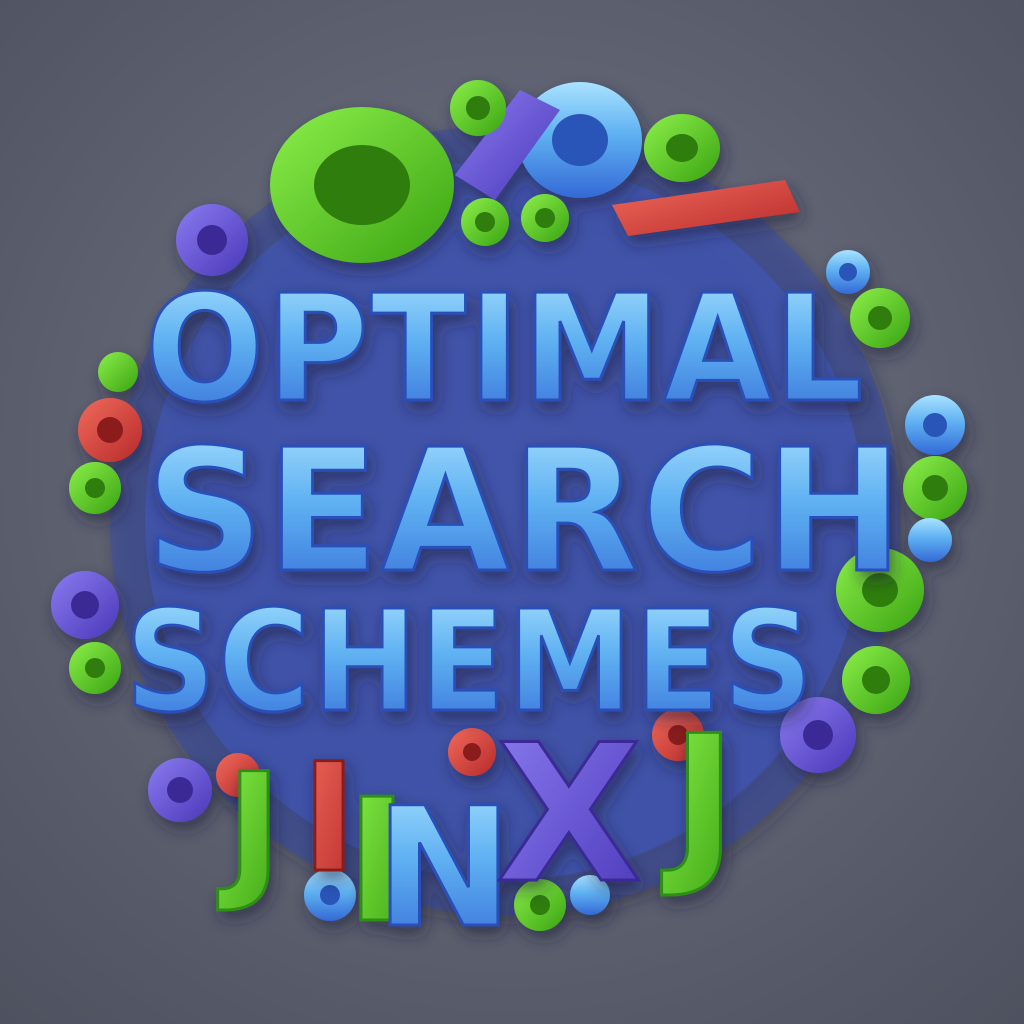  Describe the element at coordinates (930, 540) in the screenshot. I see `ring-blue-right-3-icon` at that location.